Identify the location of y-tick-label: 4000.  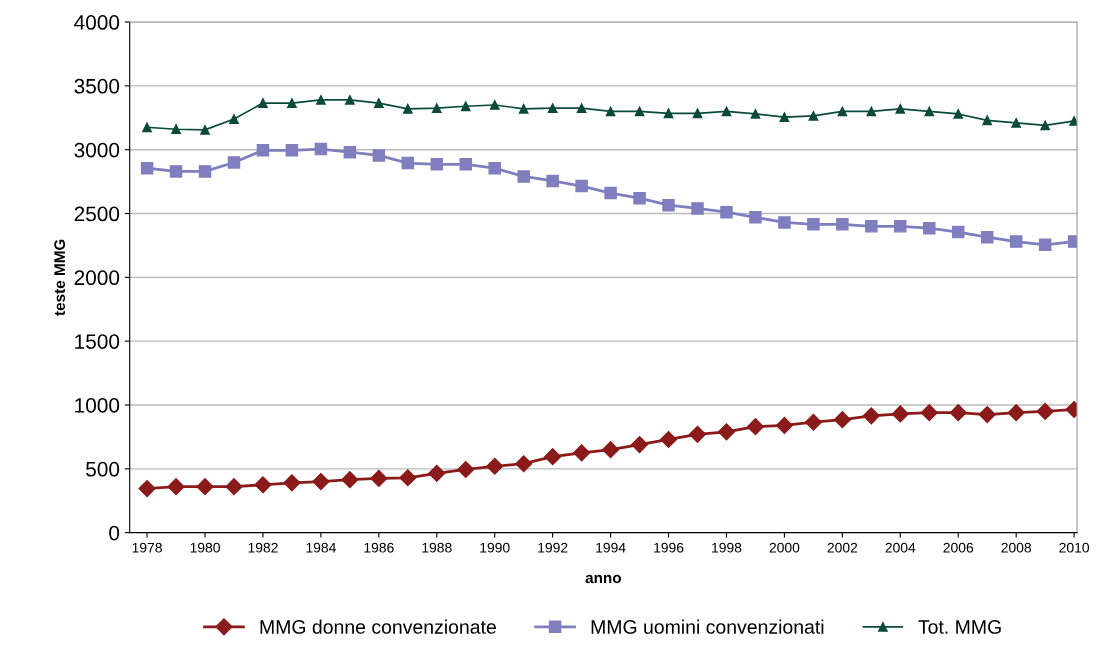
(97, 22).